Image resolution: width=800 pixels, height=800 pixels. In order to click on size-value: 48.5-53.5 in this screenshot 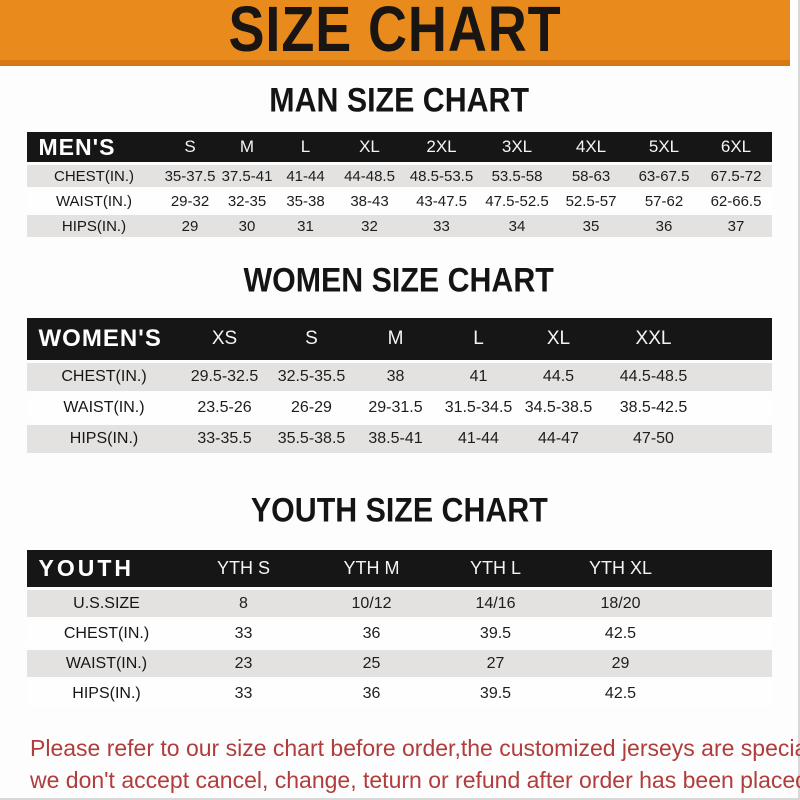, I will do `click(441, 176)`.